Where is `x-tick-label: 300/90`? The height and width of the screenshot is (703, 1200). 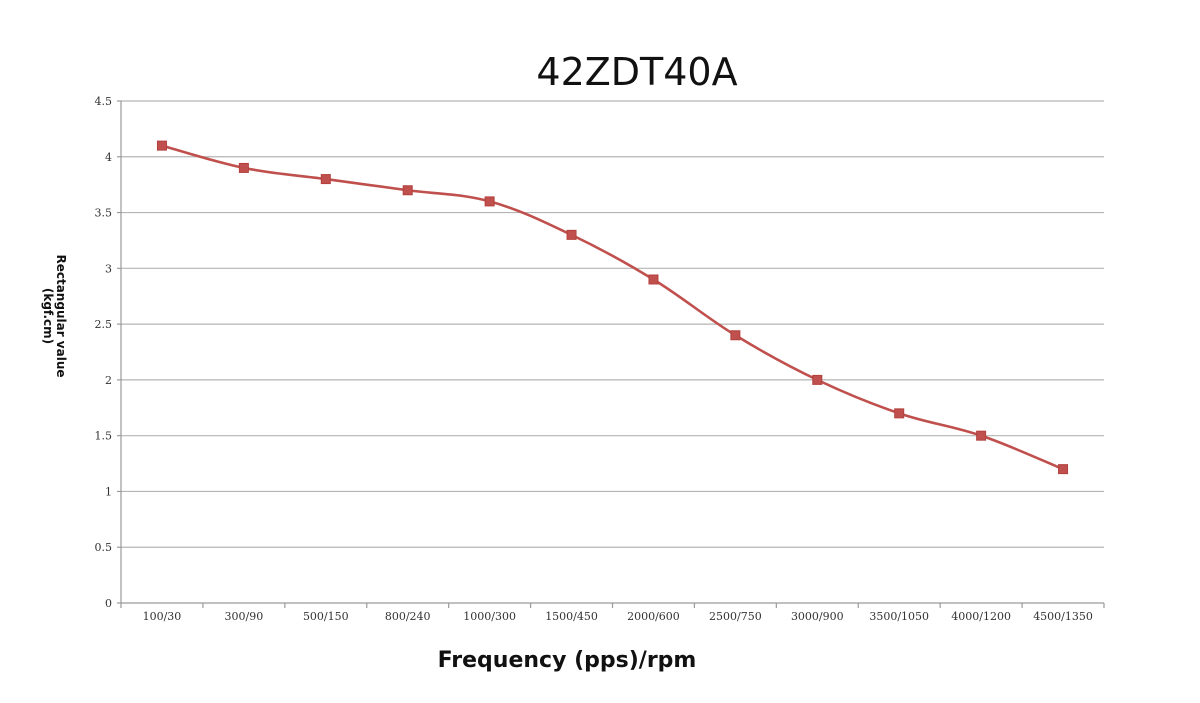 x-tick-label: 300/90 is located at coordinates (244, 616).